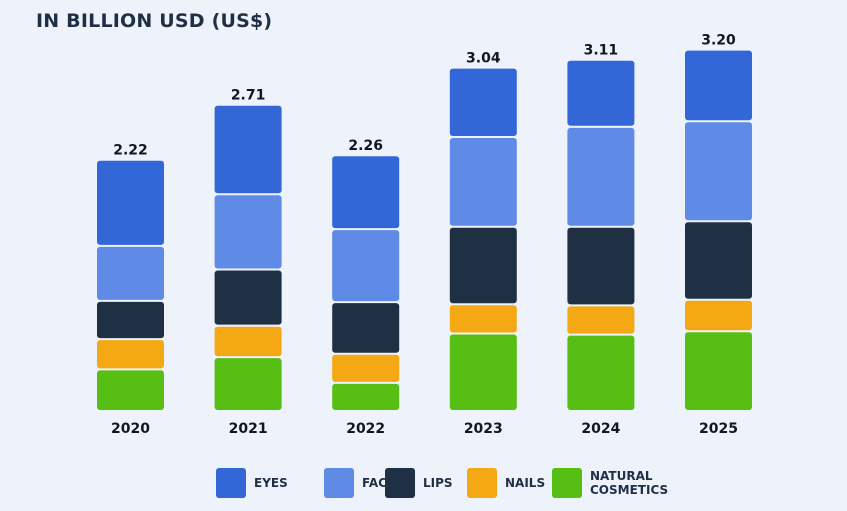 The image size is (847, 511). I want to click on data-label-2024: 3.11, so click(601, 51).